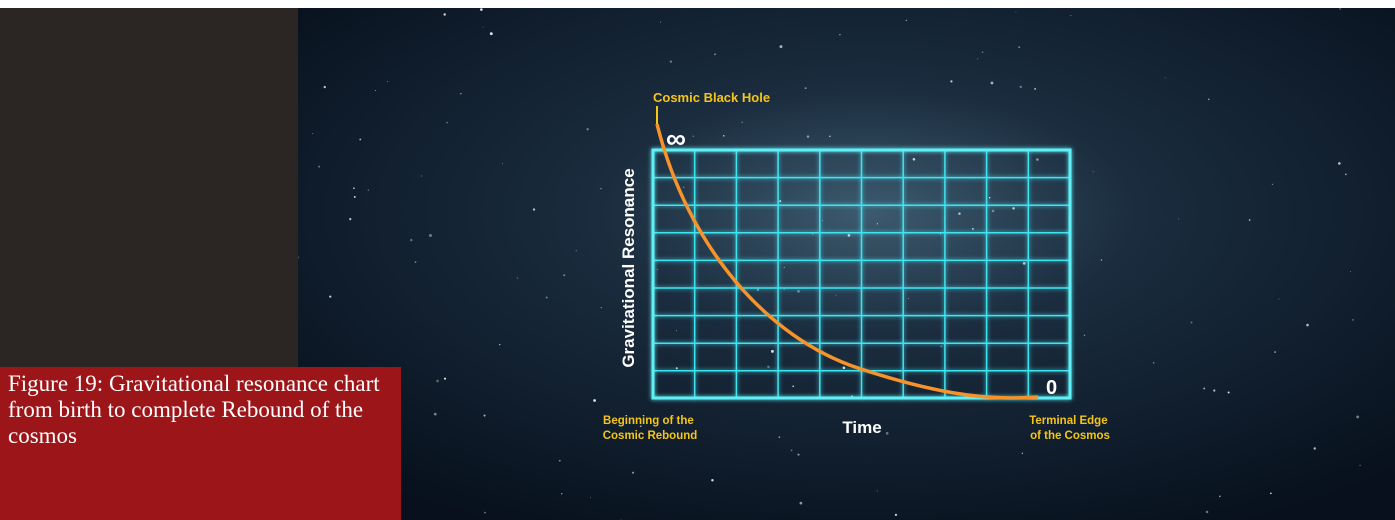  What do you see at coordinates (628, 267) in the screenshot?
I see `y-axis-label: Gravitational Resonance` at bounding box center [628, 267].